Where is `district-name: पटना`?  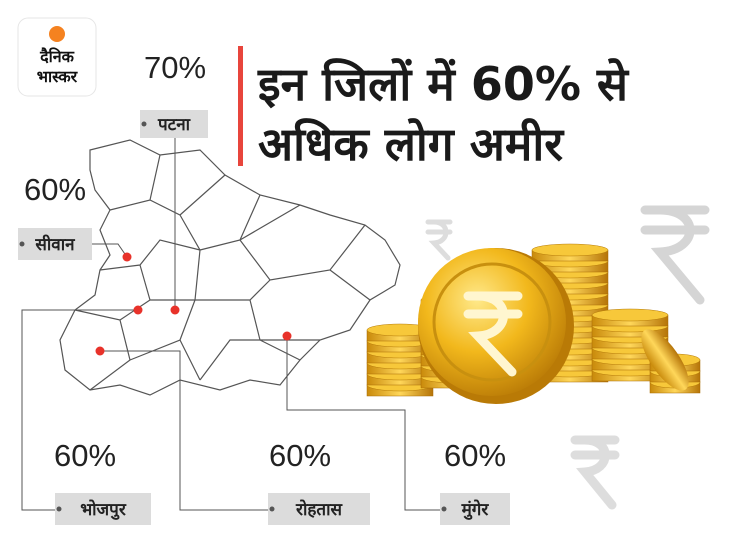
district-name: पटना is located at coordinates (174, 125).